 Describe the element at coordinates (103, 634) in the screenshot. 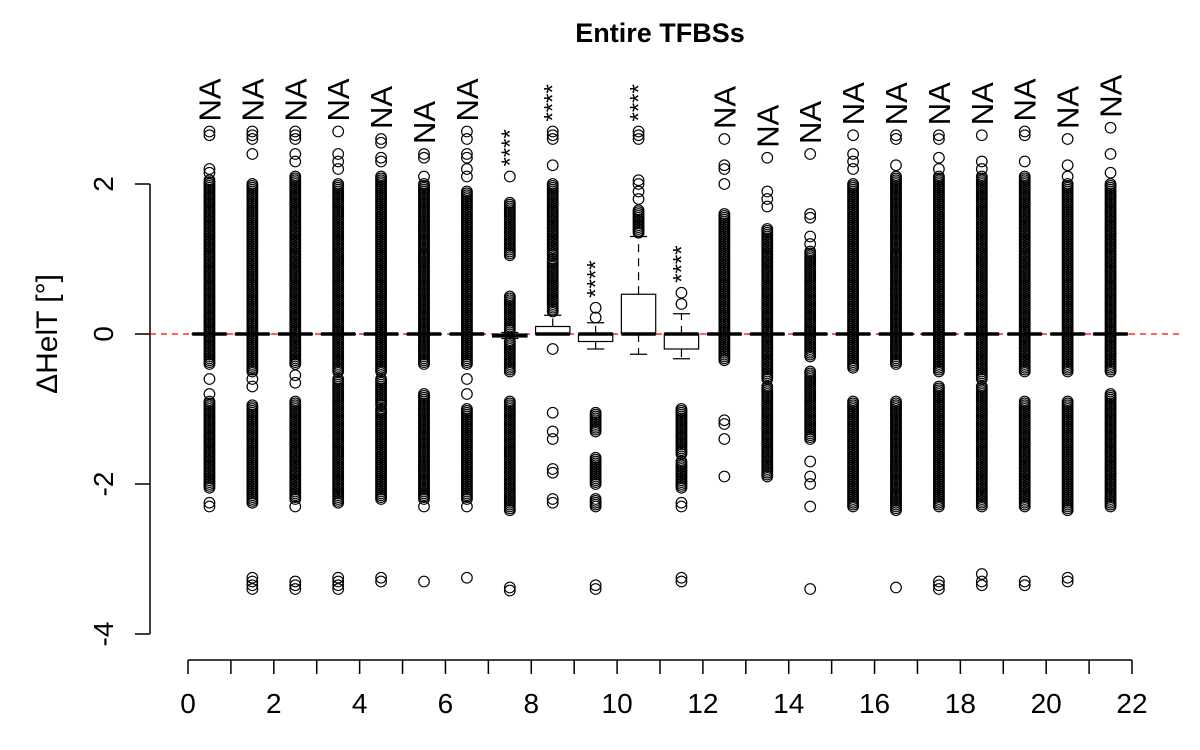

I see `y-tick-label: -4` at that location.